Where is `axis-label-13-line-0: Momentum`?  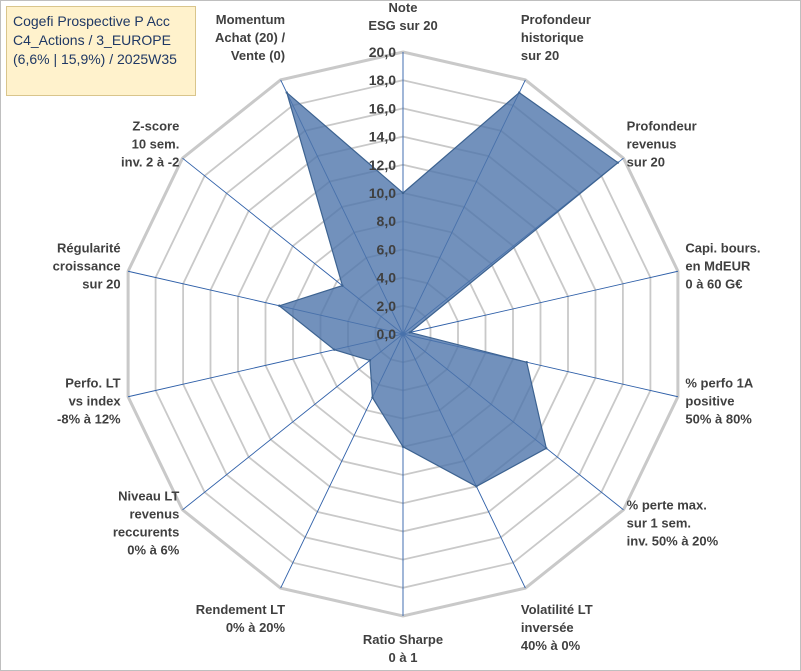 axis-label-13-line-0: Momentum is located at coordinates (250, 19).